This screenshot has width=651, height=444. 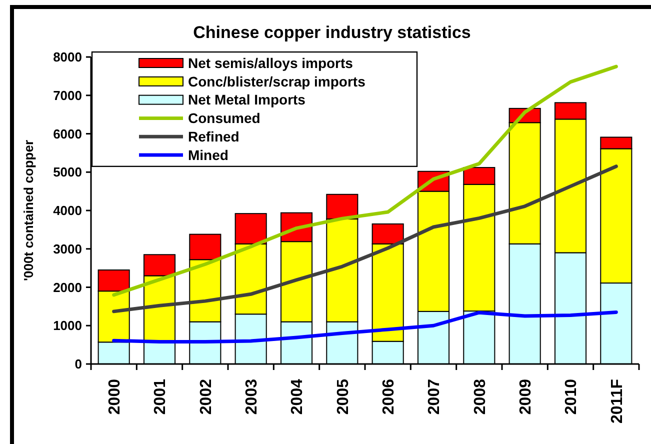 I want to click on y-tick-label: 5000, so click(x=67, y=172).